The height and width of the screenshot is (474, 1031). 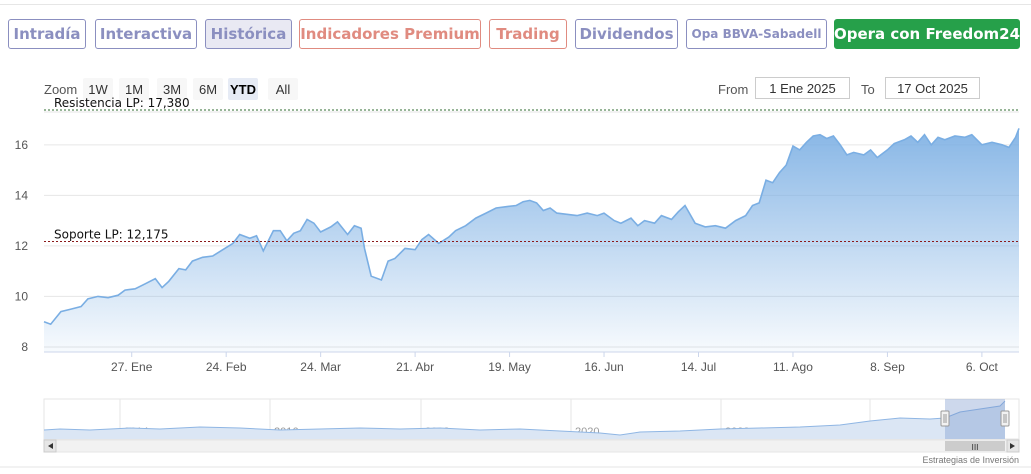 I want to click on from-label: From, so click(x=733, y=89).